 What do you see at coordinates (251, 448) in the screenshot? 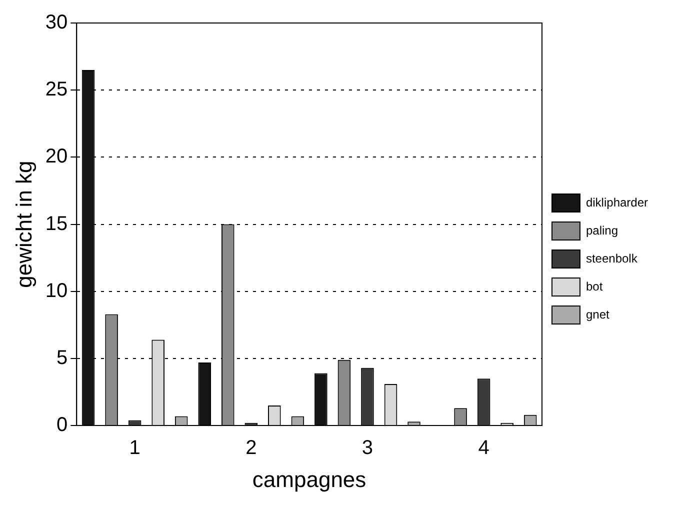
I see `x-tick-label: 2` at bounding box center [251, 448].